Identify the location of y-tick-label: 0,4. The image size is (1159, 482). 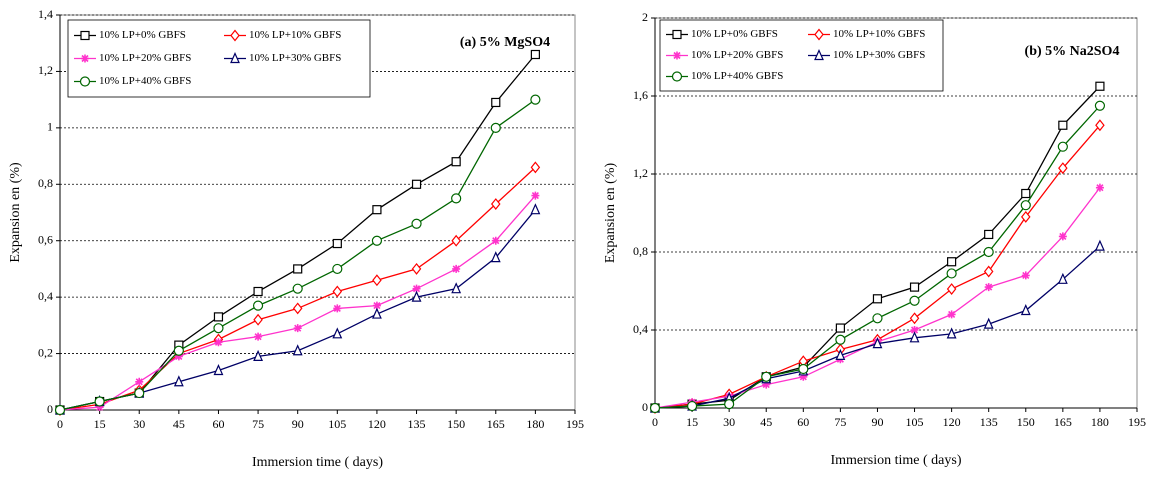
(45, 296).